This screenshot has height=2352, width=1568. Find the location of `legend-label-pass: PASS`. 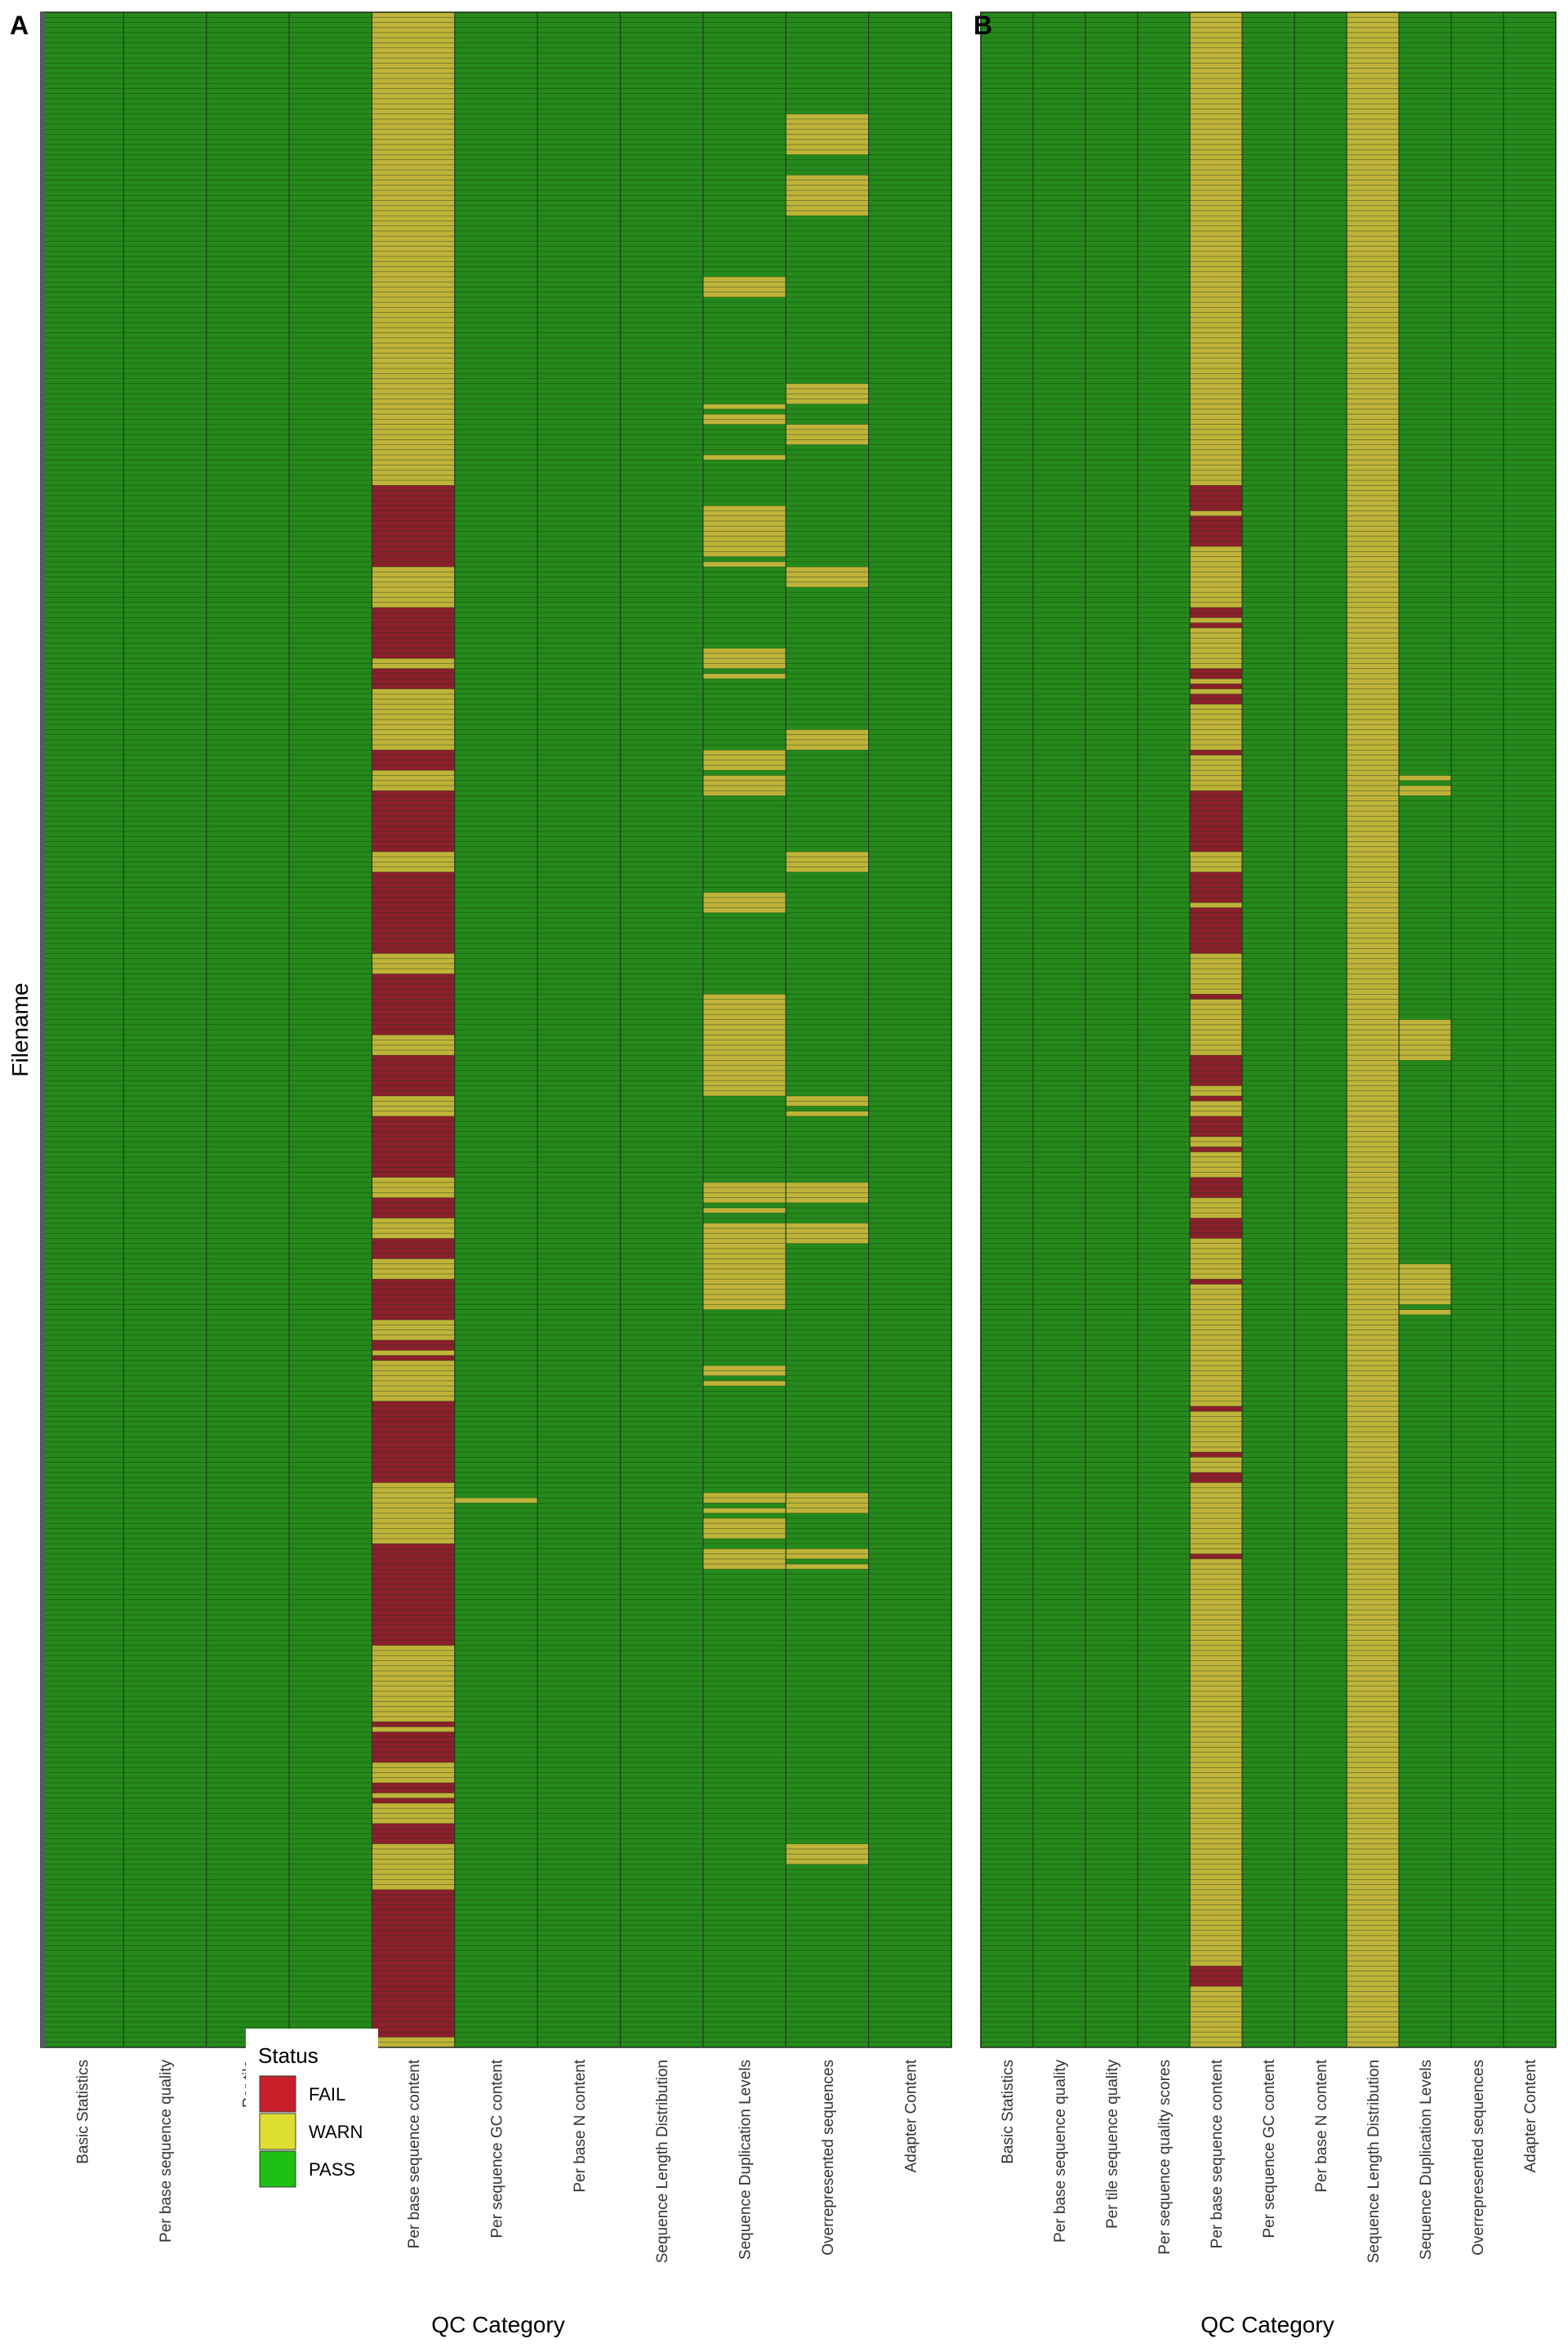

legend-label-pass: PASS is located at coordinates (332, 2169).